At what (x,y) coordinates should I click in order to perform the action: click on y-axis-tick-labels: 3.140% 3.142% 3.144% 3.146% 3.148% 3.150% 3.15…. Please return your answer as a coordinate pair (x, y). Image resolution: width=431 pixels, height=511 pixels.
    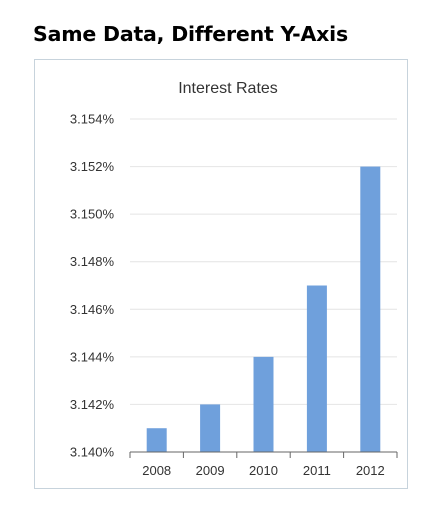
    Looking at the image, I should click on (92, 286).